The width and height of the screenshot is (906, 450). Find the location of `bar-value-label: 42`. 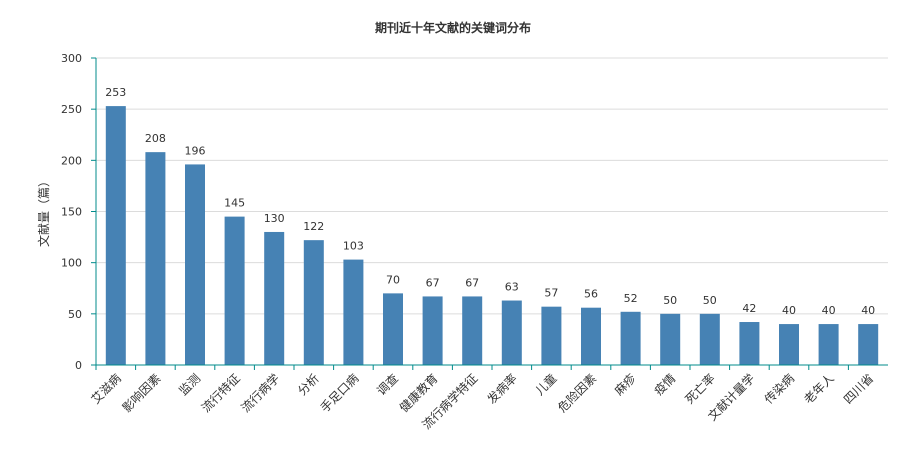

bar-value-label: 42 is located at coordinates (749, 308).